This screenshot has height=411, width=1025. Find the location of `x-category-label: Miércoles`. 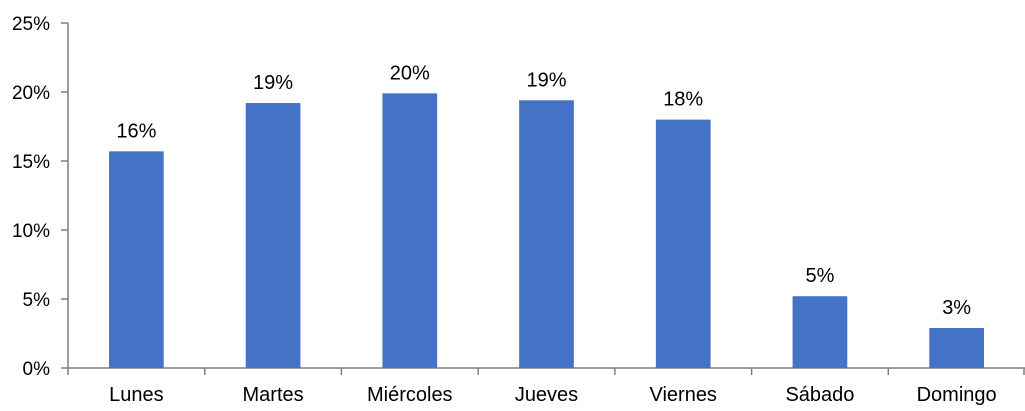

x-category-label: Miércoles is located at coordinates (410, 395).